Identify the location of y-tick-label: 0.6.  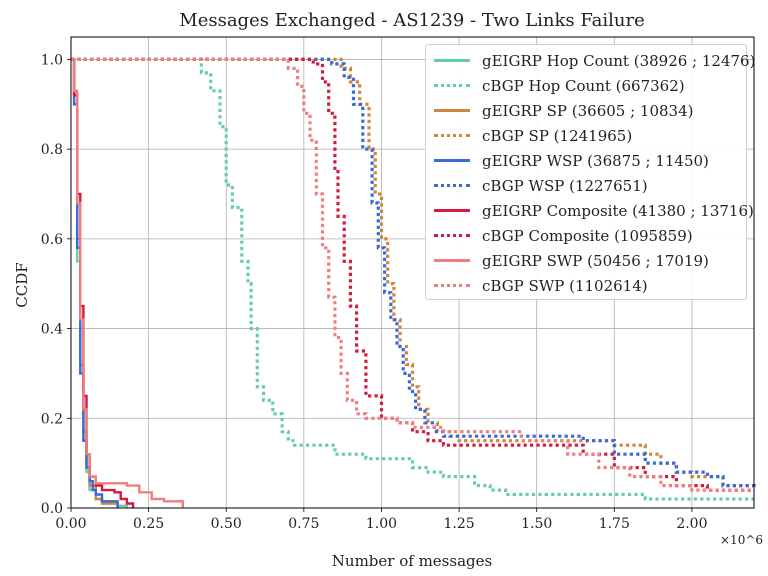
(52, 240).